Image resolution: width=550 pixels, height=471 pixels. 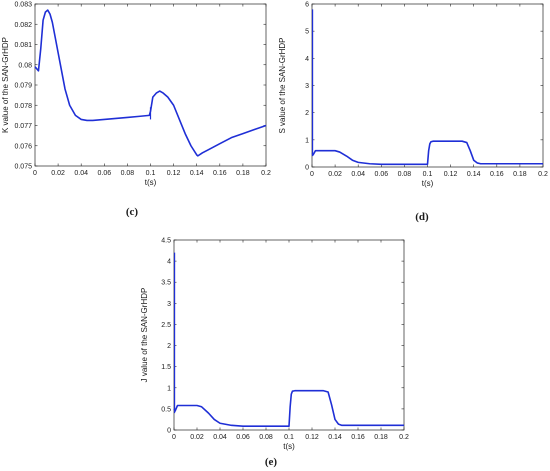 What do you see at coordinates (307, 32) in the screenshot?
I see `y-tick-label: 5` at bounding box center [307, 32].